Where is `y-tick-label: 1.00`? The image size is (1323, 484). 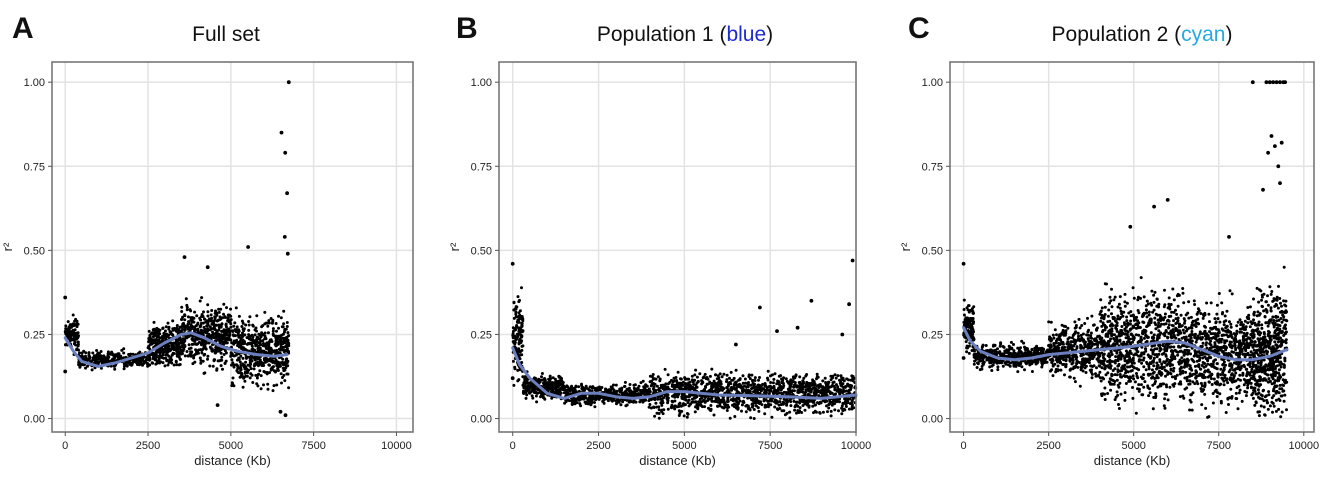
y-tick-label: 1.00 is located at coordinates (481, 83).